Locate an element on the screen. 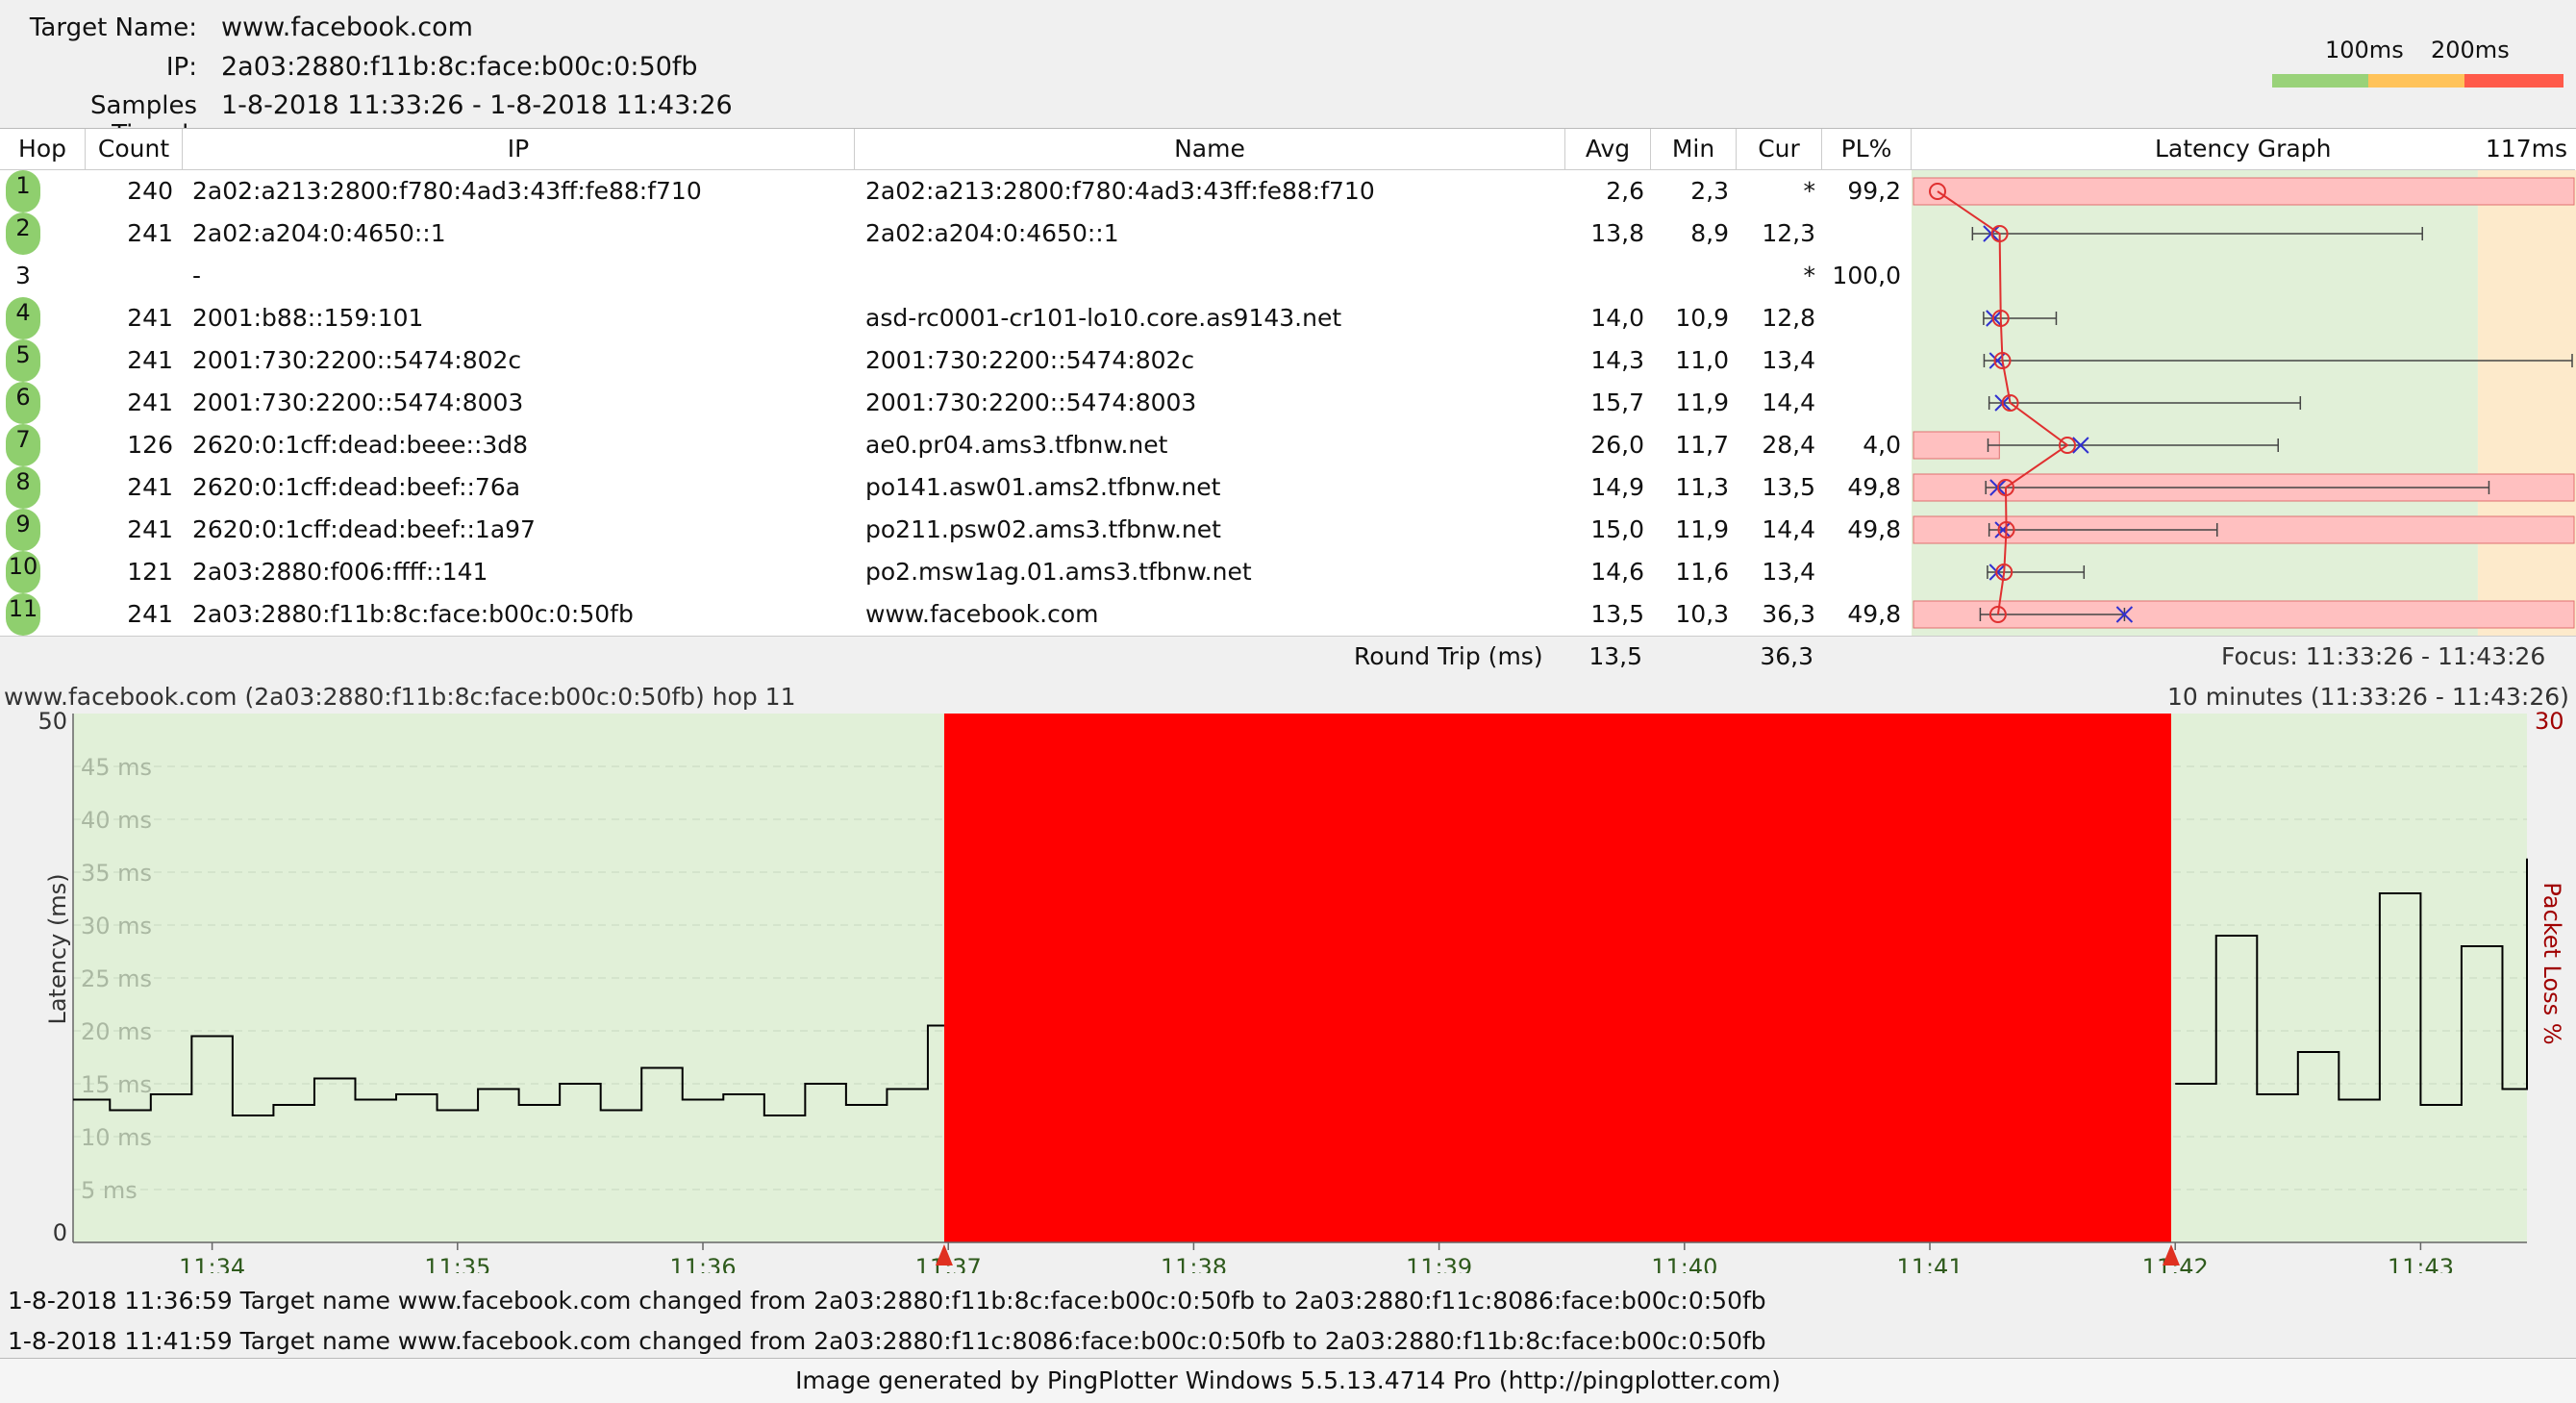 The image size is (2576, 1403). cell-cur: 13,4 is located at coordinates (1788, 572).